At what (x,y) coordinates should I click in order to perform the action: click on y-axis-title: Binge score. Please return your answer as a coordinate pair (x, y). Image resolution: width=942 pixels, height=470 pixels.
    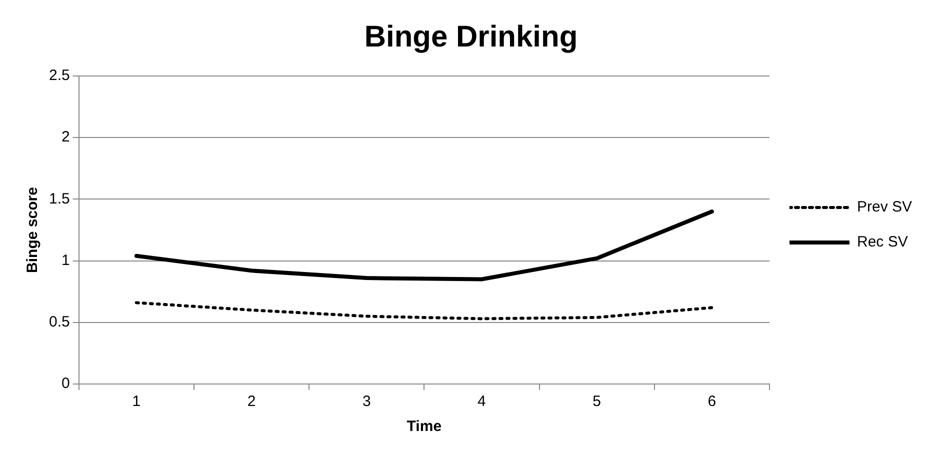
    Looking at the image, I should click on (33, 230).